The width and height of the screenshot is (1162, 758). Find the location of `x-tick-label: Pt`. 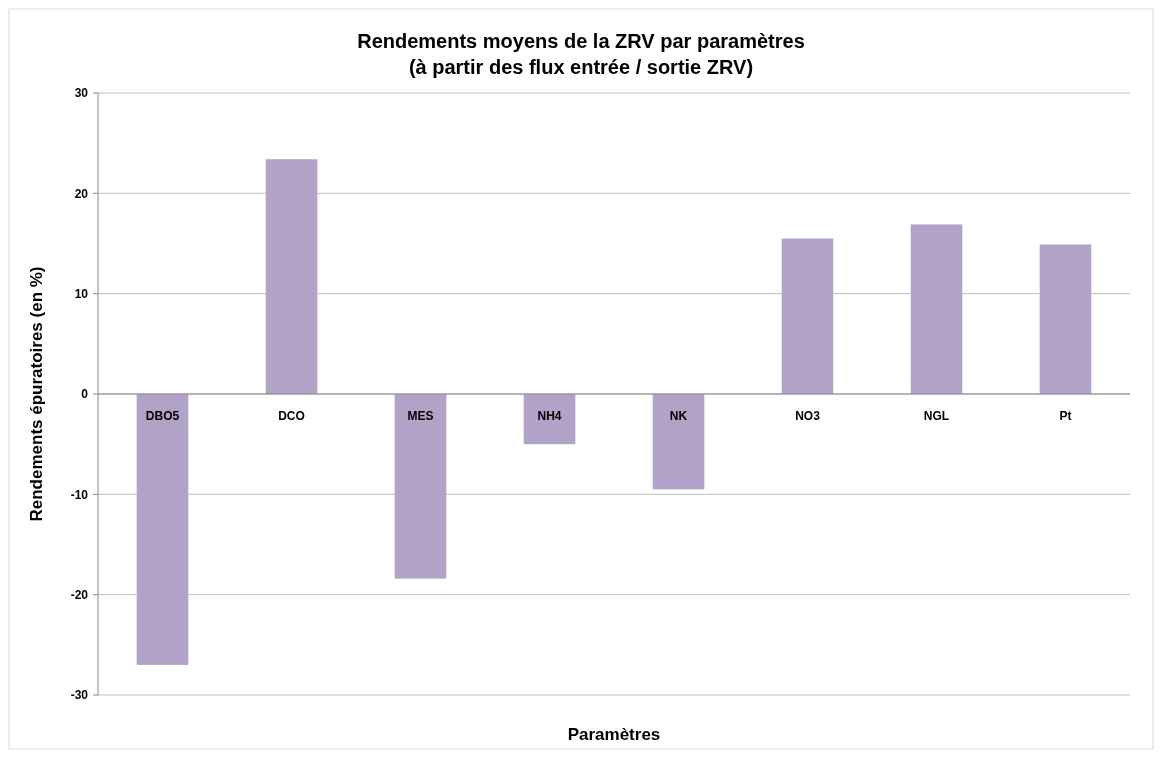

x-tick-label: Pt is located at coordinates (1065, 416).